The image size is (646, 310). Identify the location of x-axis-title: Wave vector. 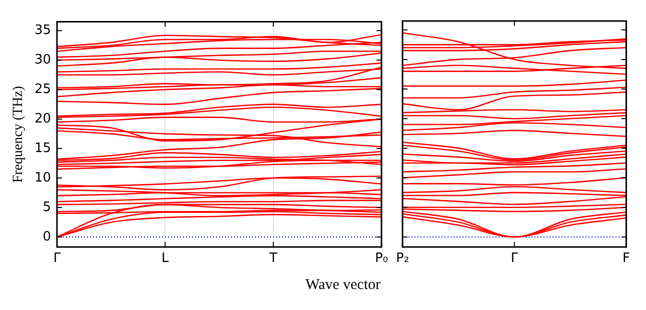
(343, 285).